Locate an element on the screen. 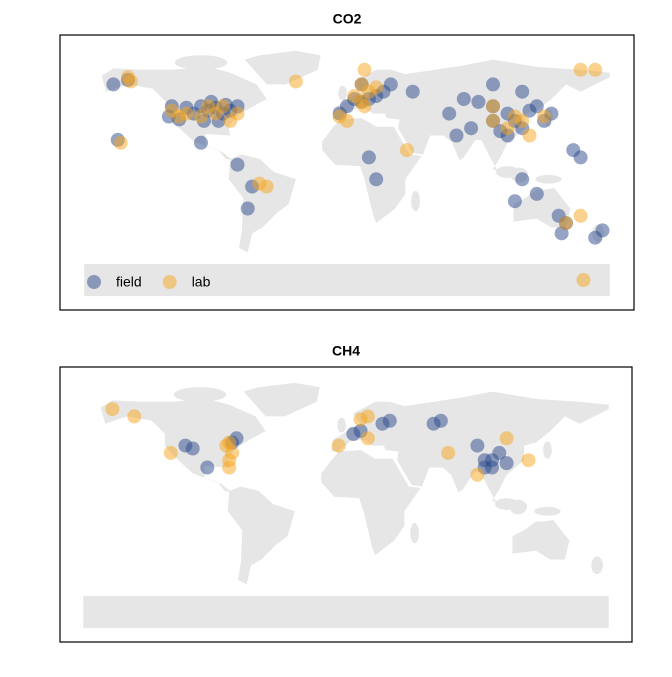 Image resolution: width=672 pixels, height=677 pixels. legend-label: field is located at coordinates (129, 282).